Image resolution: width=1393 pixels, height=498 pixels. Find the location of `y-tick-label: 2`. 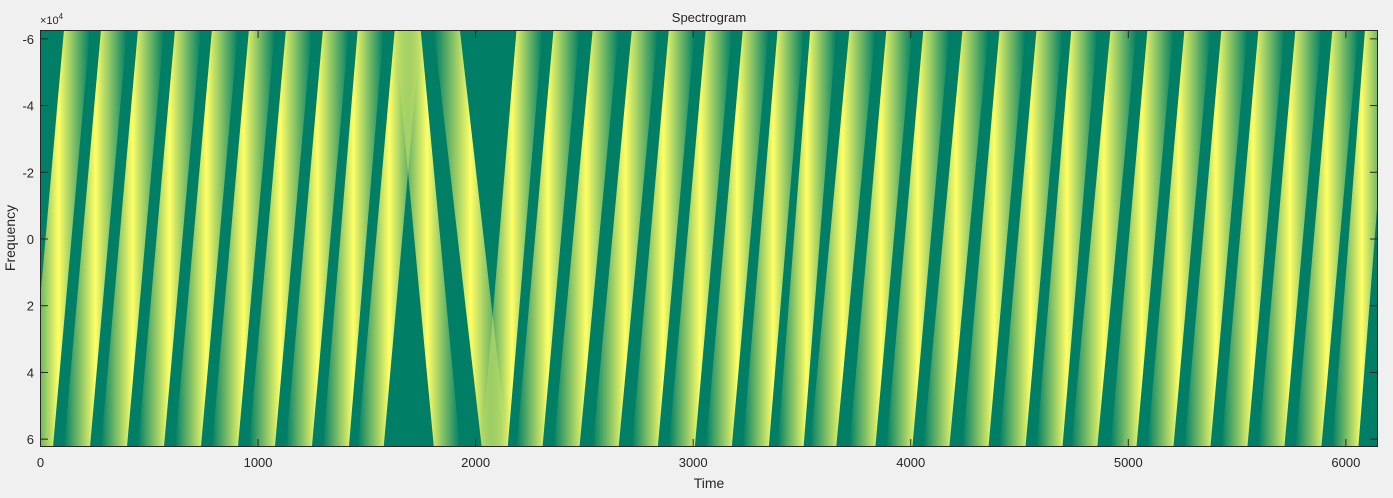

y-tick-label: 2 is located at coordinates (30, 306).